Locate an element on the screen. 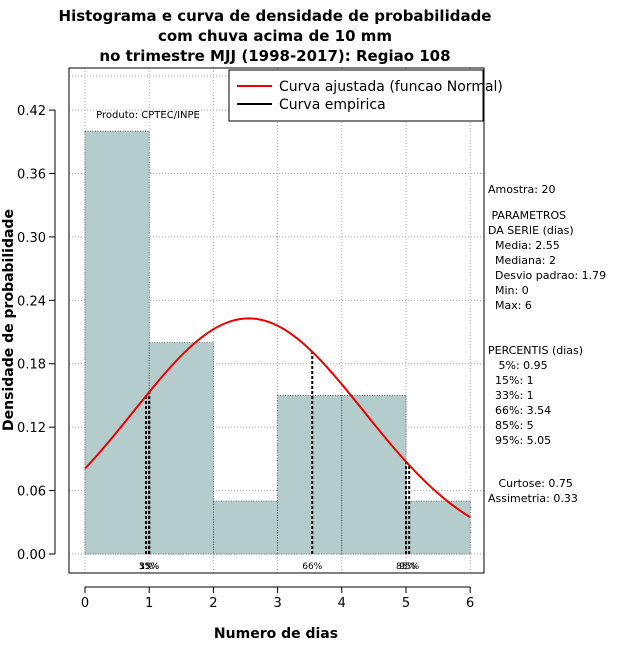  y-tick-label: 0.06 is located at coordinates (31, 492).